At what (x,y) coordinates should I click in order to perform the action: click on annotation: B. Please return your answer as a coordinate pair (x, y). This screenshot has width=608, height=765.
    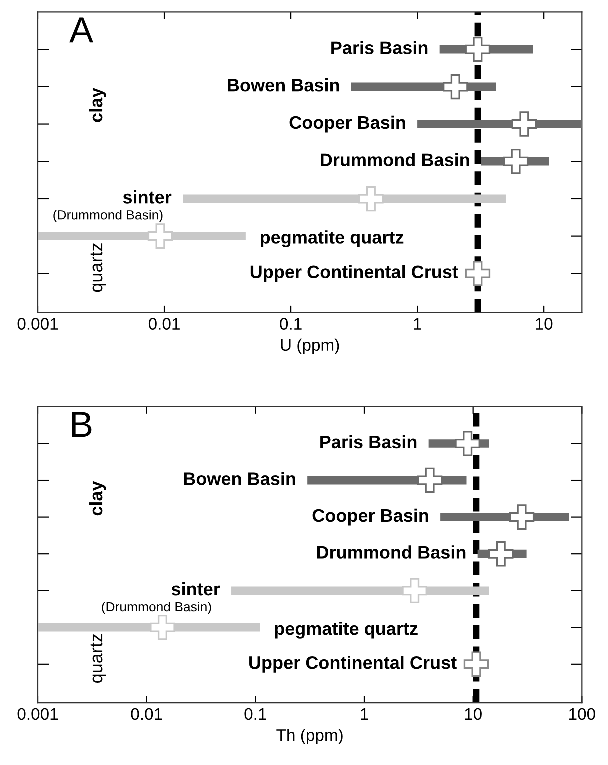
    Looking at the image, I should click on (82, 425).